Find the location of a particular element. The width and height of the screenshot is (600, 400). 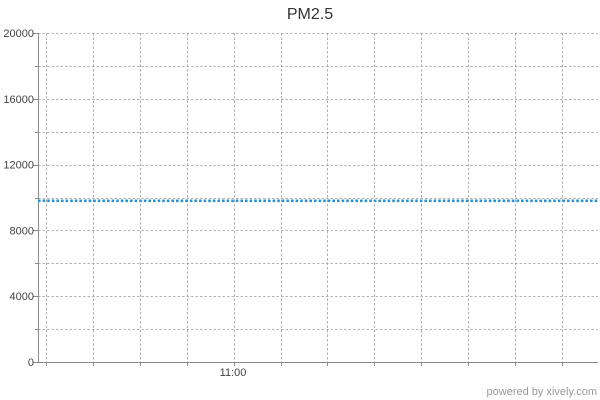

y-tick-label: 8000 is located at coordinates (22, 231).